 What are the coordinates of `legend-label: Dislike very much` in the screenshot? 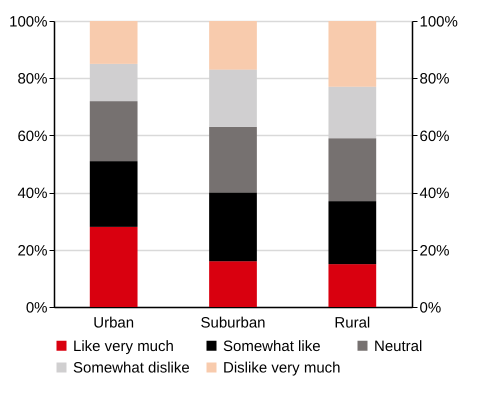 It's located at (282, 368).